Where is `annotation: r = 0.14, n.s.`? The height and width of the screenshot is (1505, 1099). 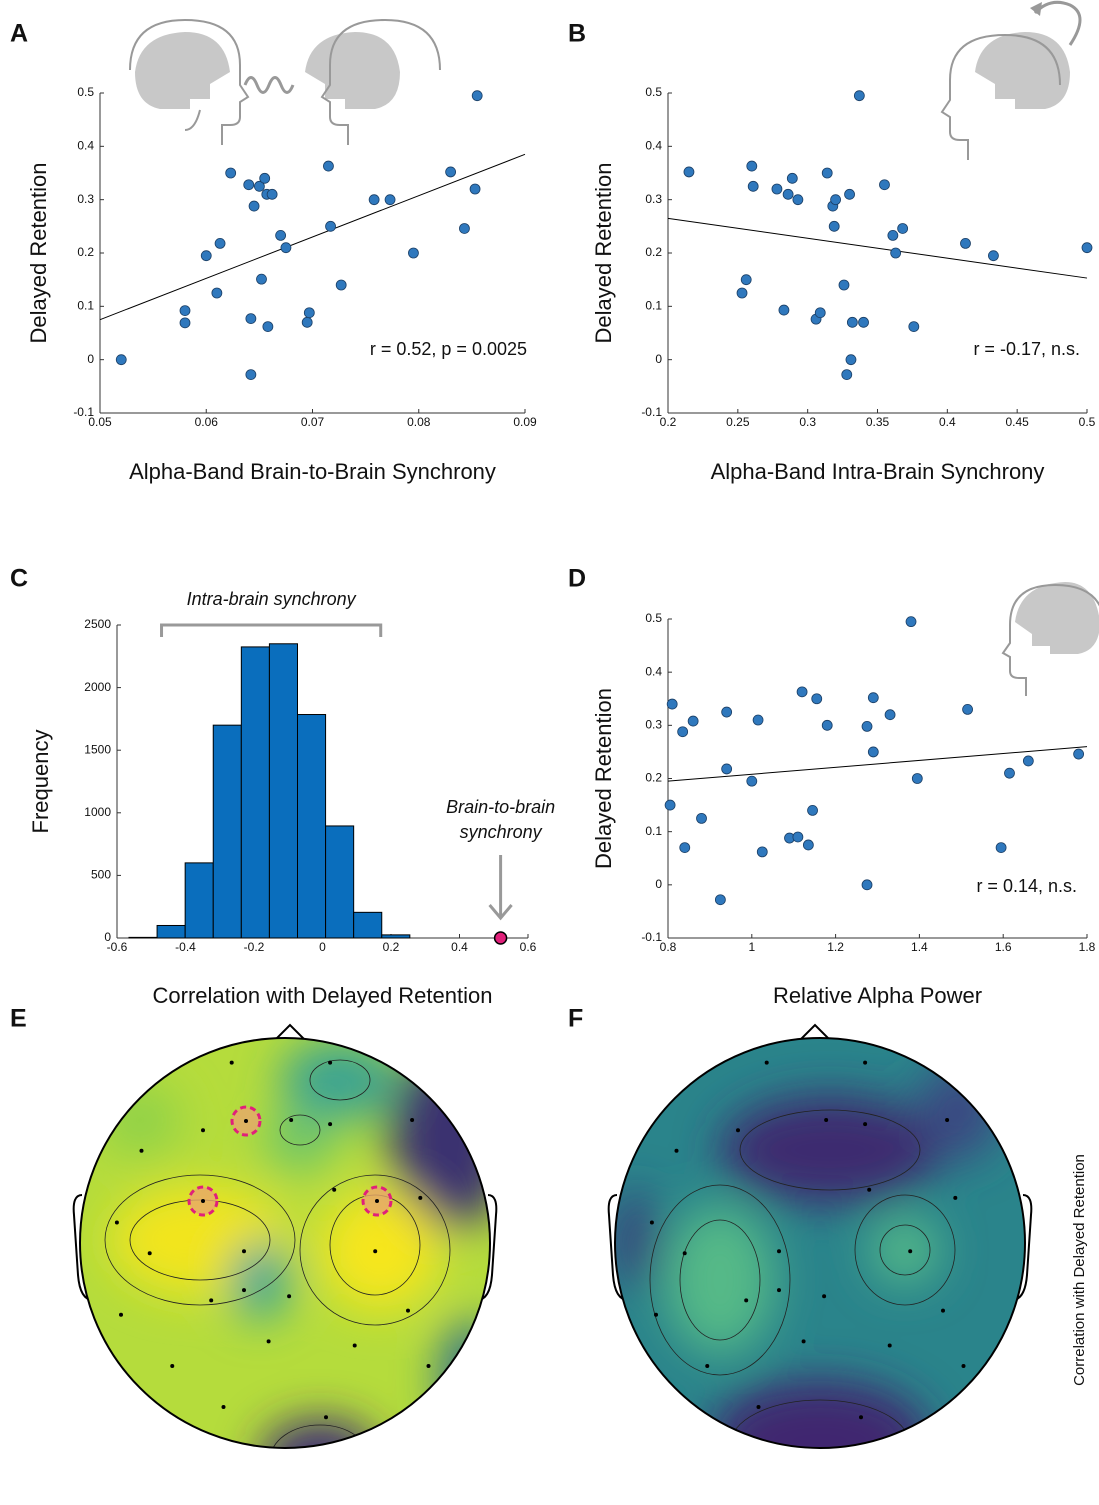 annotation: r = 0.14, n.s. is located at coordinates (1026, 886).